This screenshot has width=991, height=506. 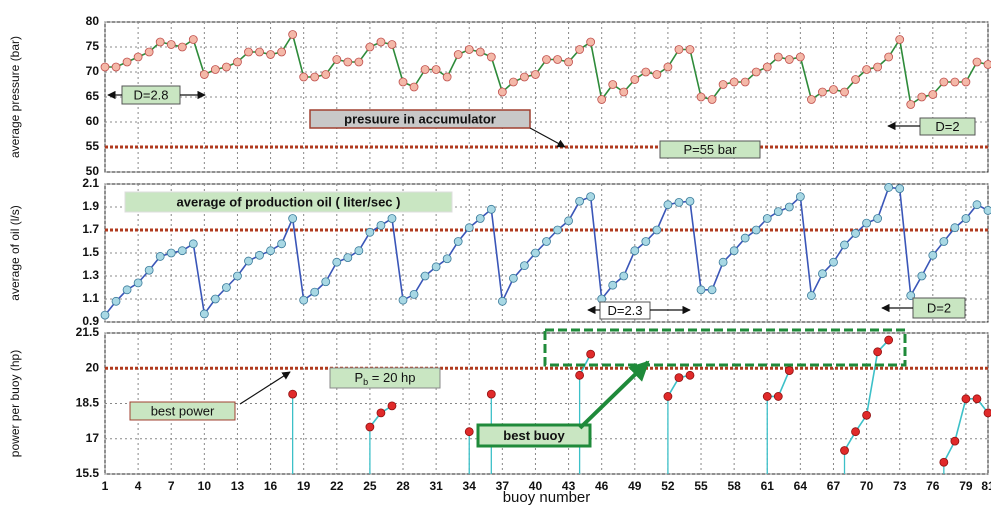 I want to click on x-tick-label: 1, so click(x=105, y=486).